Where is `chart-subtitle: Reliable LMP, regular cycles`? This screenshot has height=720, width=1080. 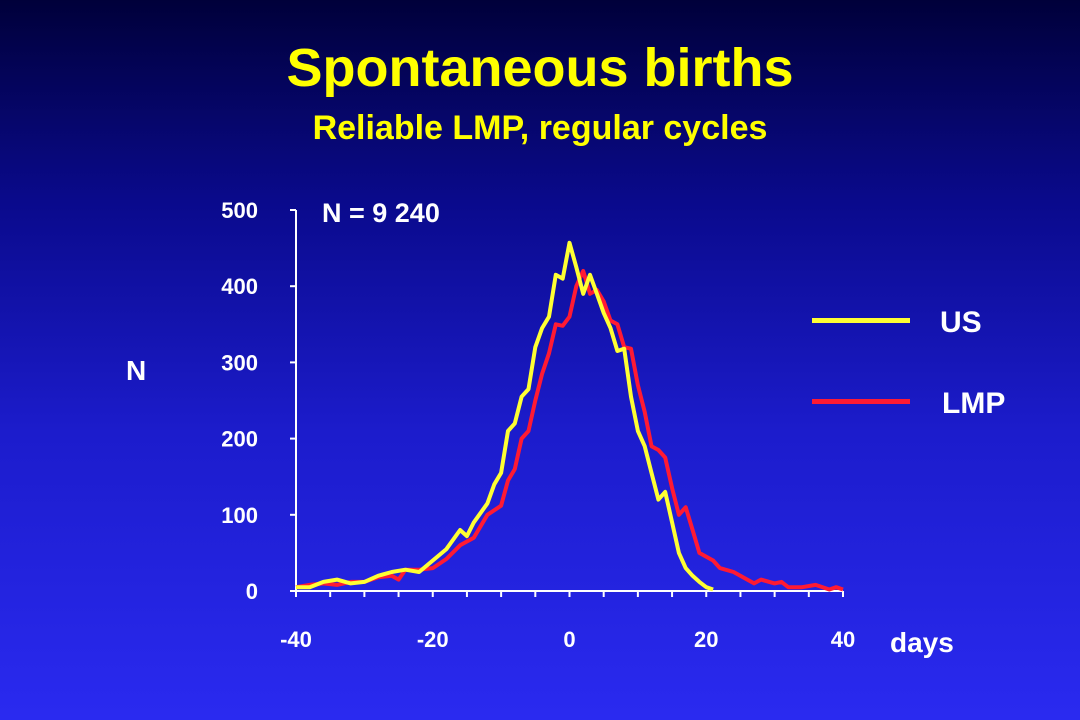 chart-subtitle: Reliable LMP, regular cycles is located at coordinates (540, 128).